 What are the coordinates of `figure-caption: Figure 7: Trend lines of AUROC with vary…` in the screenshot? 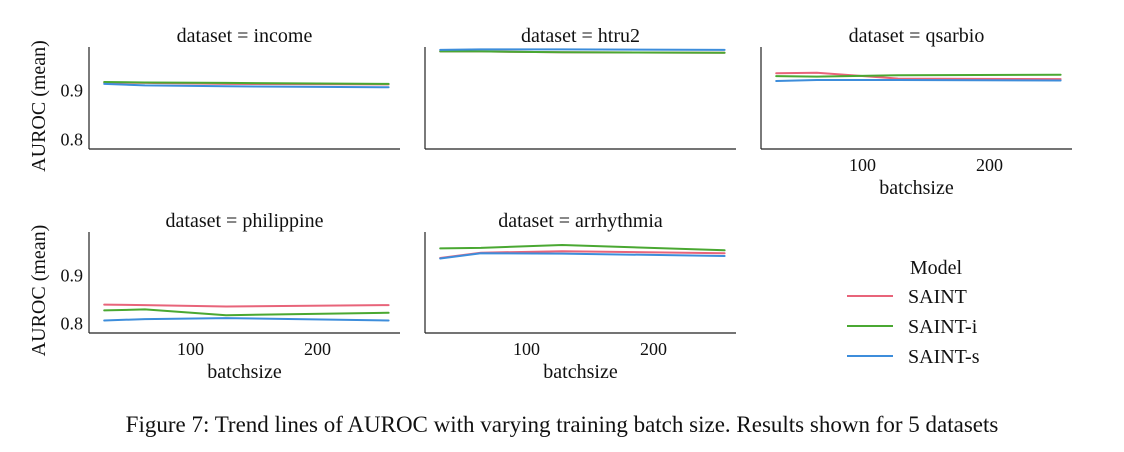 It's located at (562, 424).